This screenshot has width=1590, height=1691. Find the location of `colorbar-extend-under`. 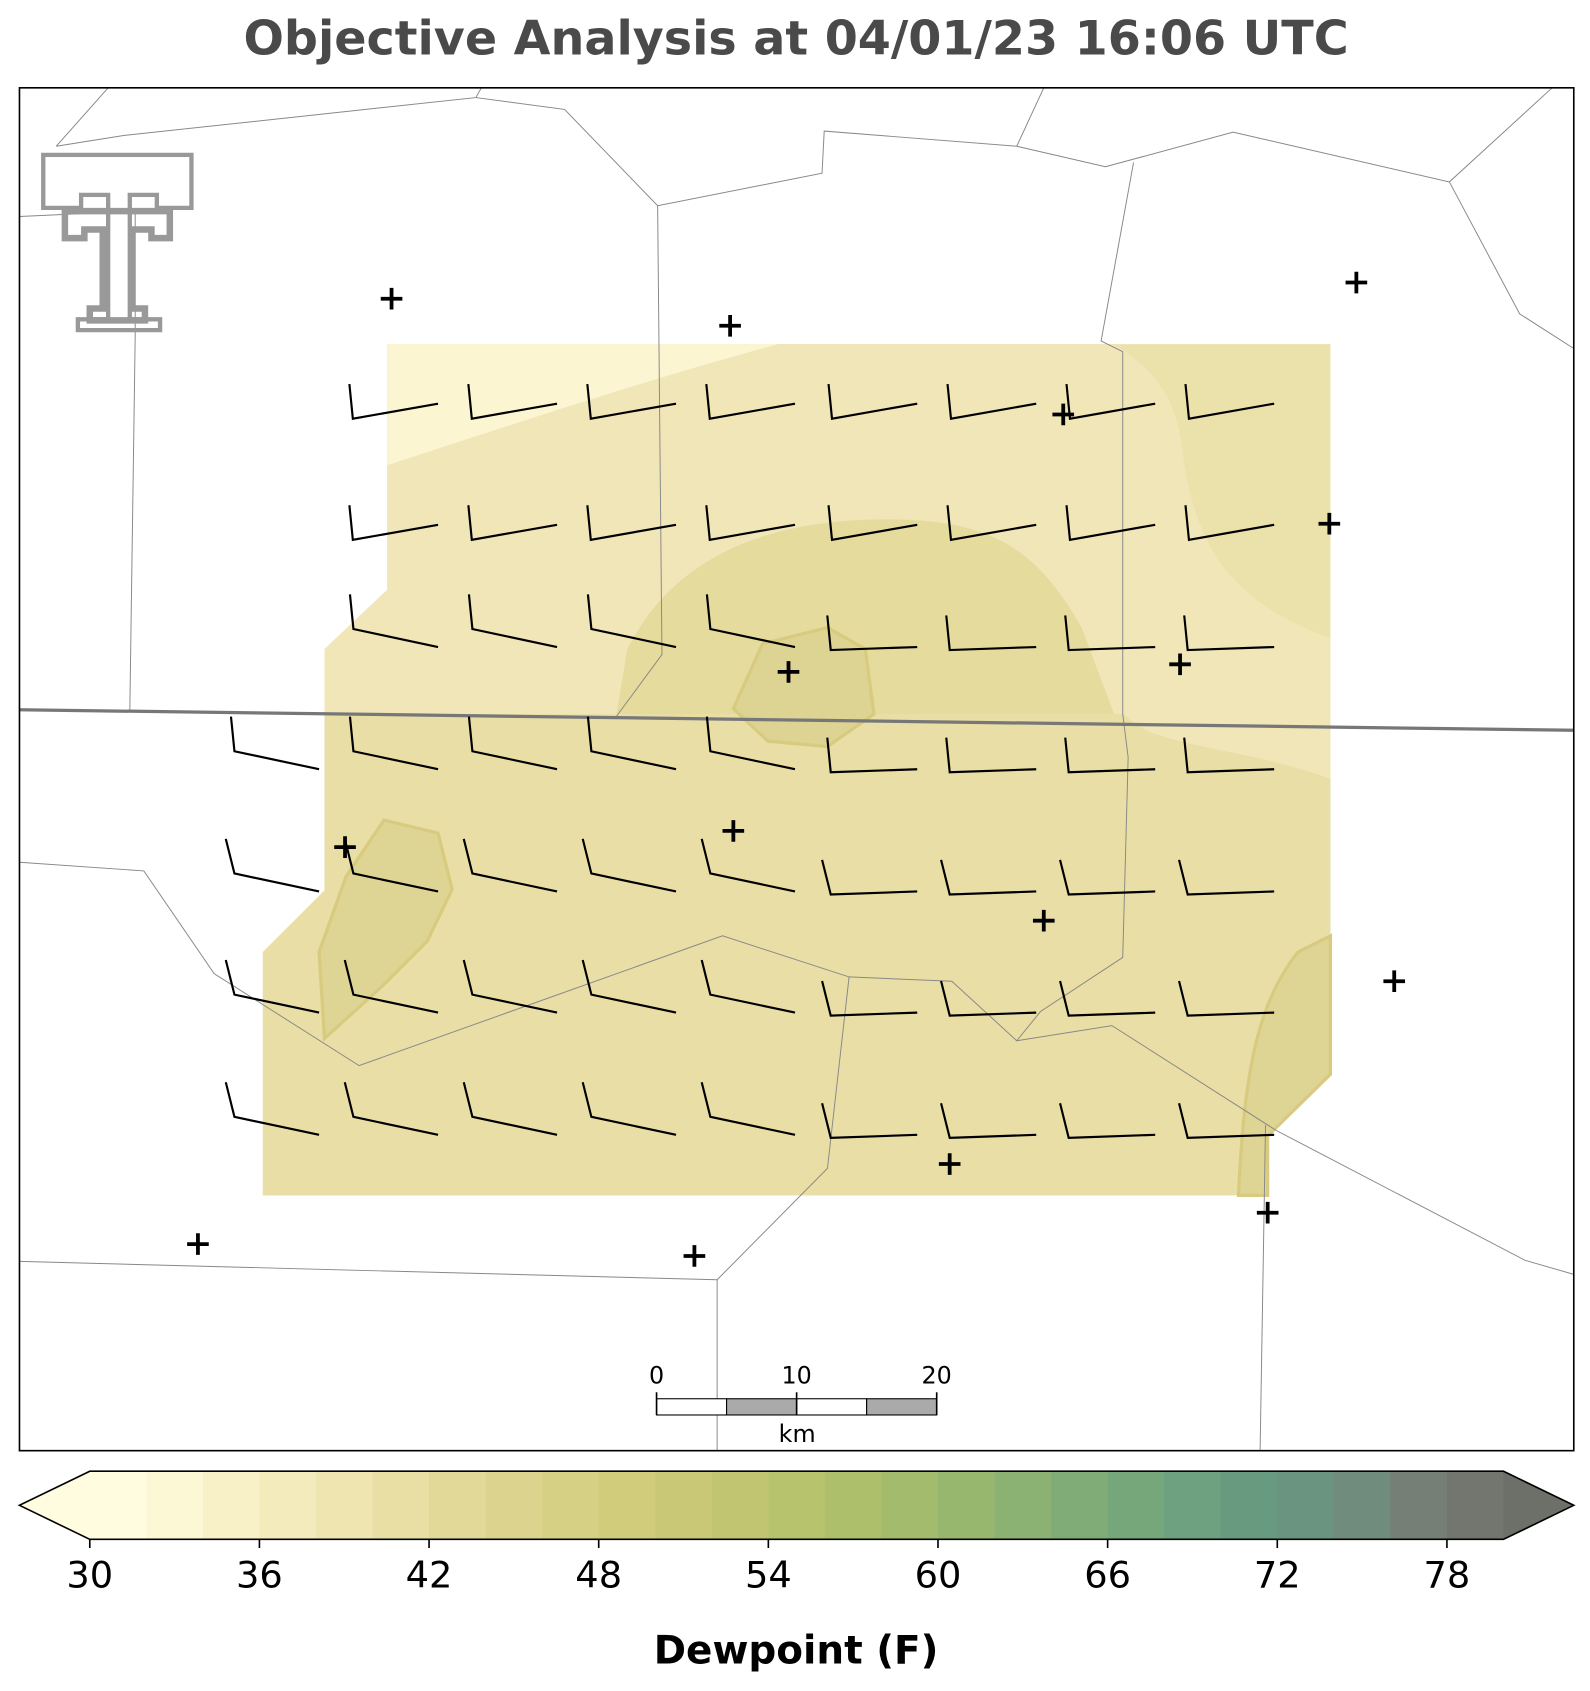

colorbar-extend-under is located at coordinates (54, 1505).